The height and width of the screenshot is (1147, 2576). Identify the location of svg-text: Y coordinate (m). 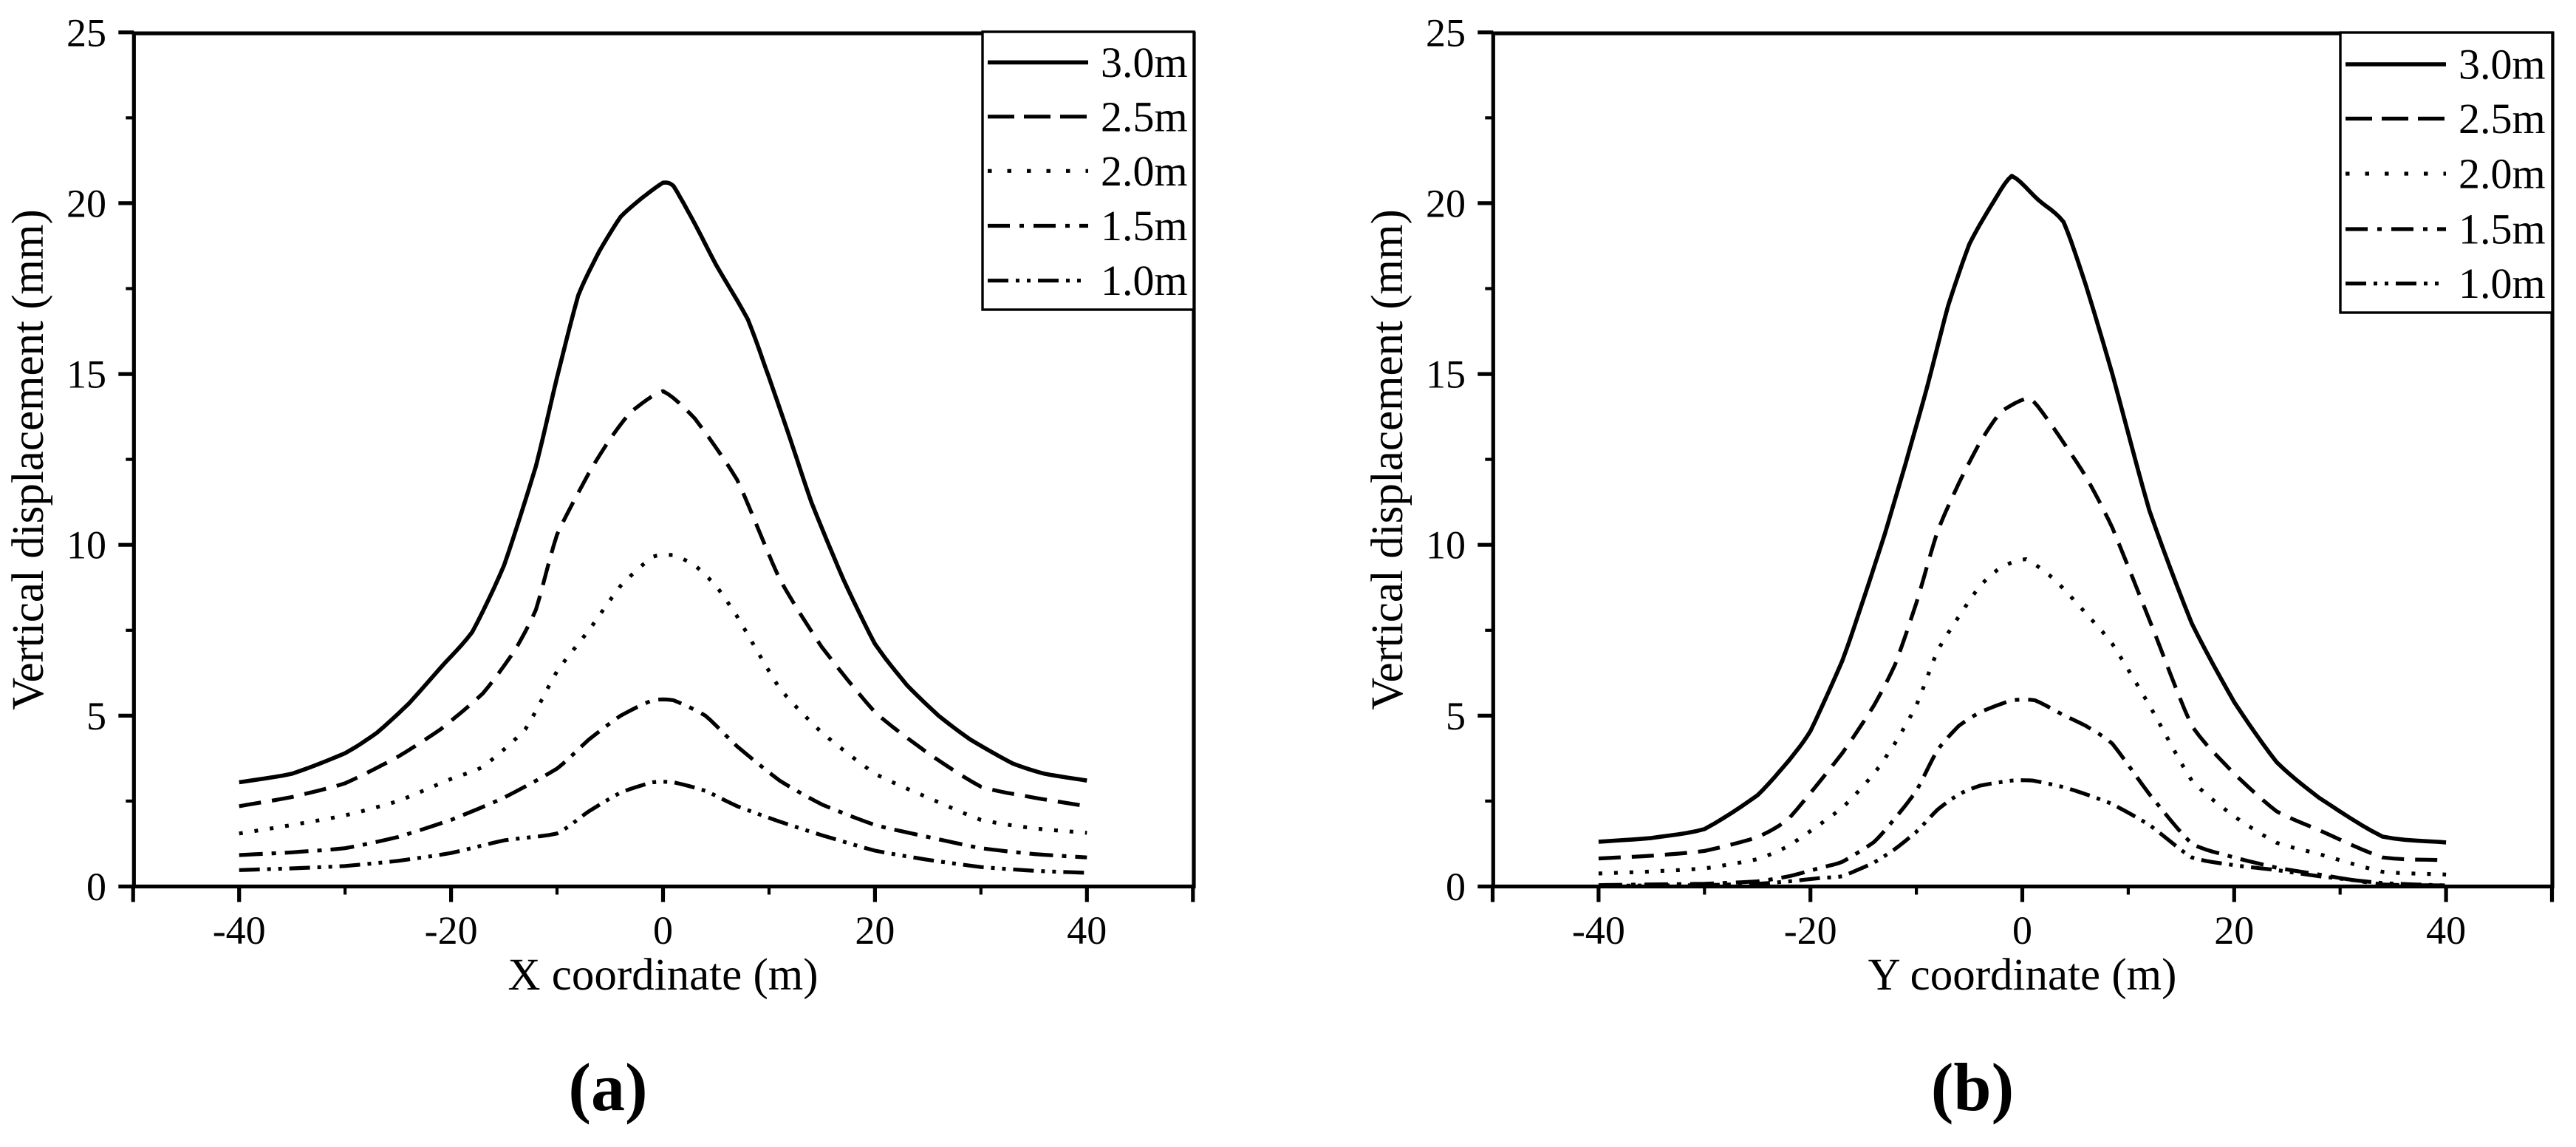
(2022, 975).